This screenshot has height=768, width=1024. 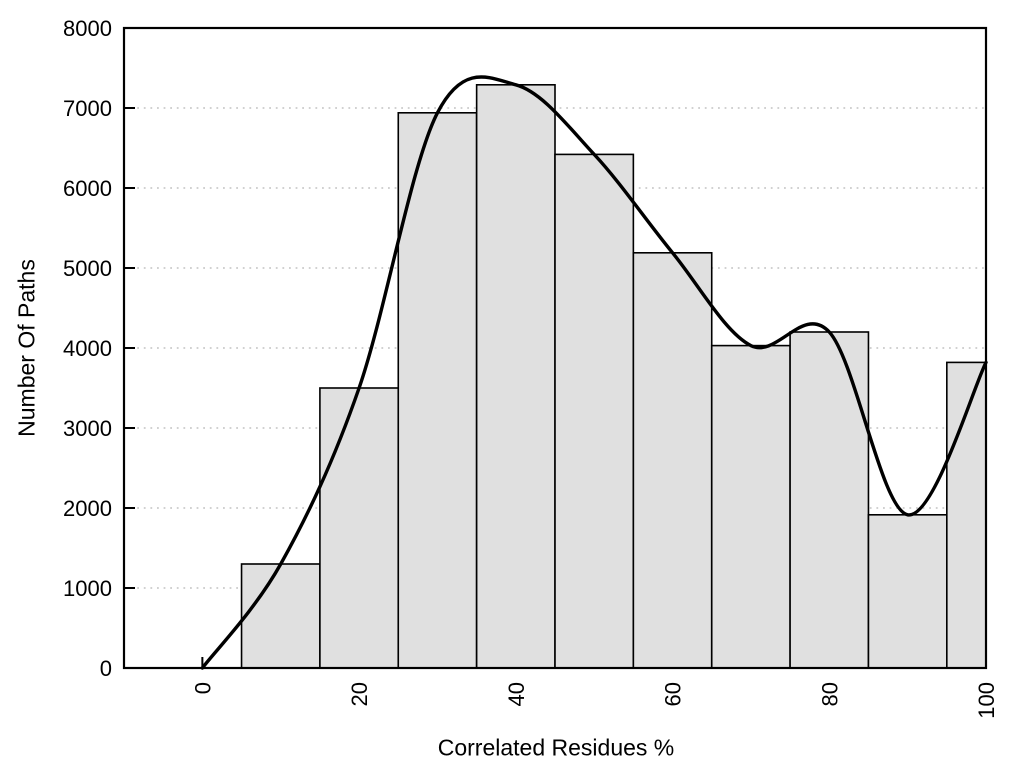 I want to click on y-tick-label-4000: 4000, so click(x=87, y=348).